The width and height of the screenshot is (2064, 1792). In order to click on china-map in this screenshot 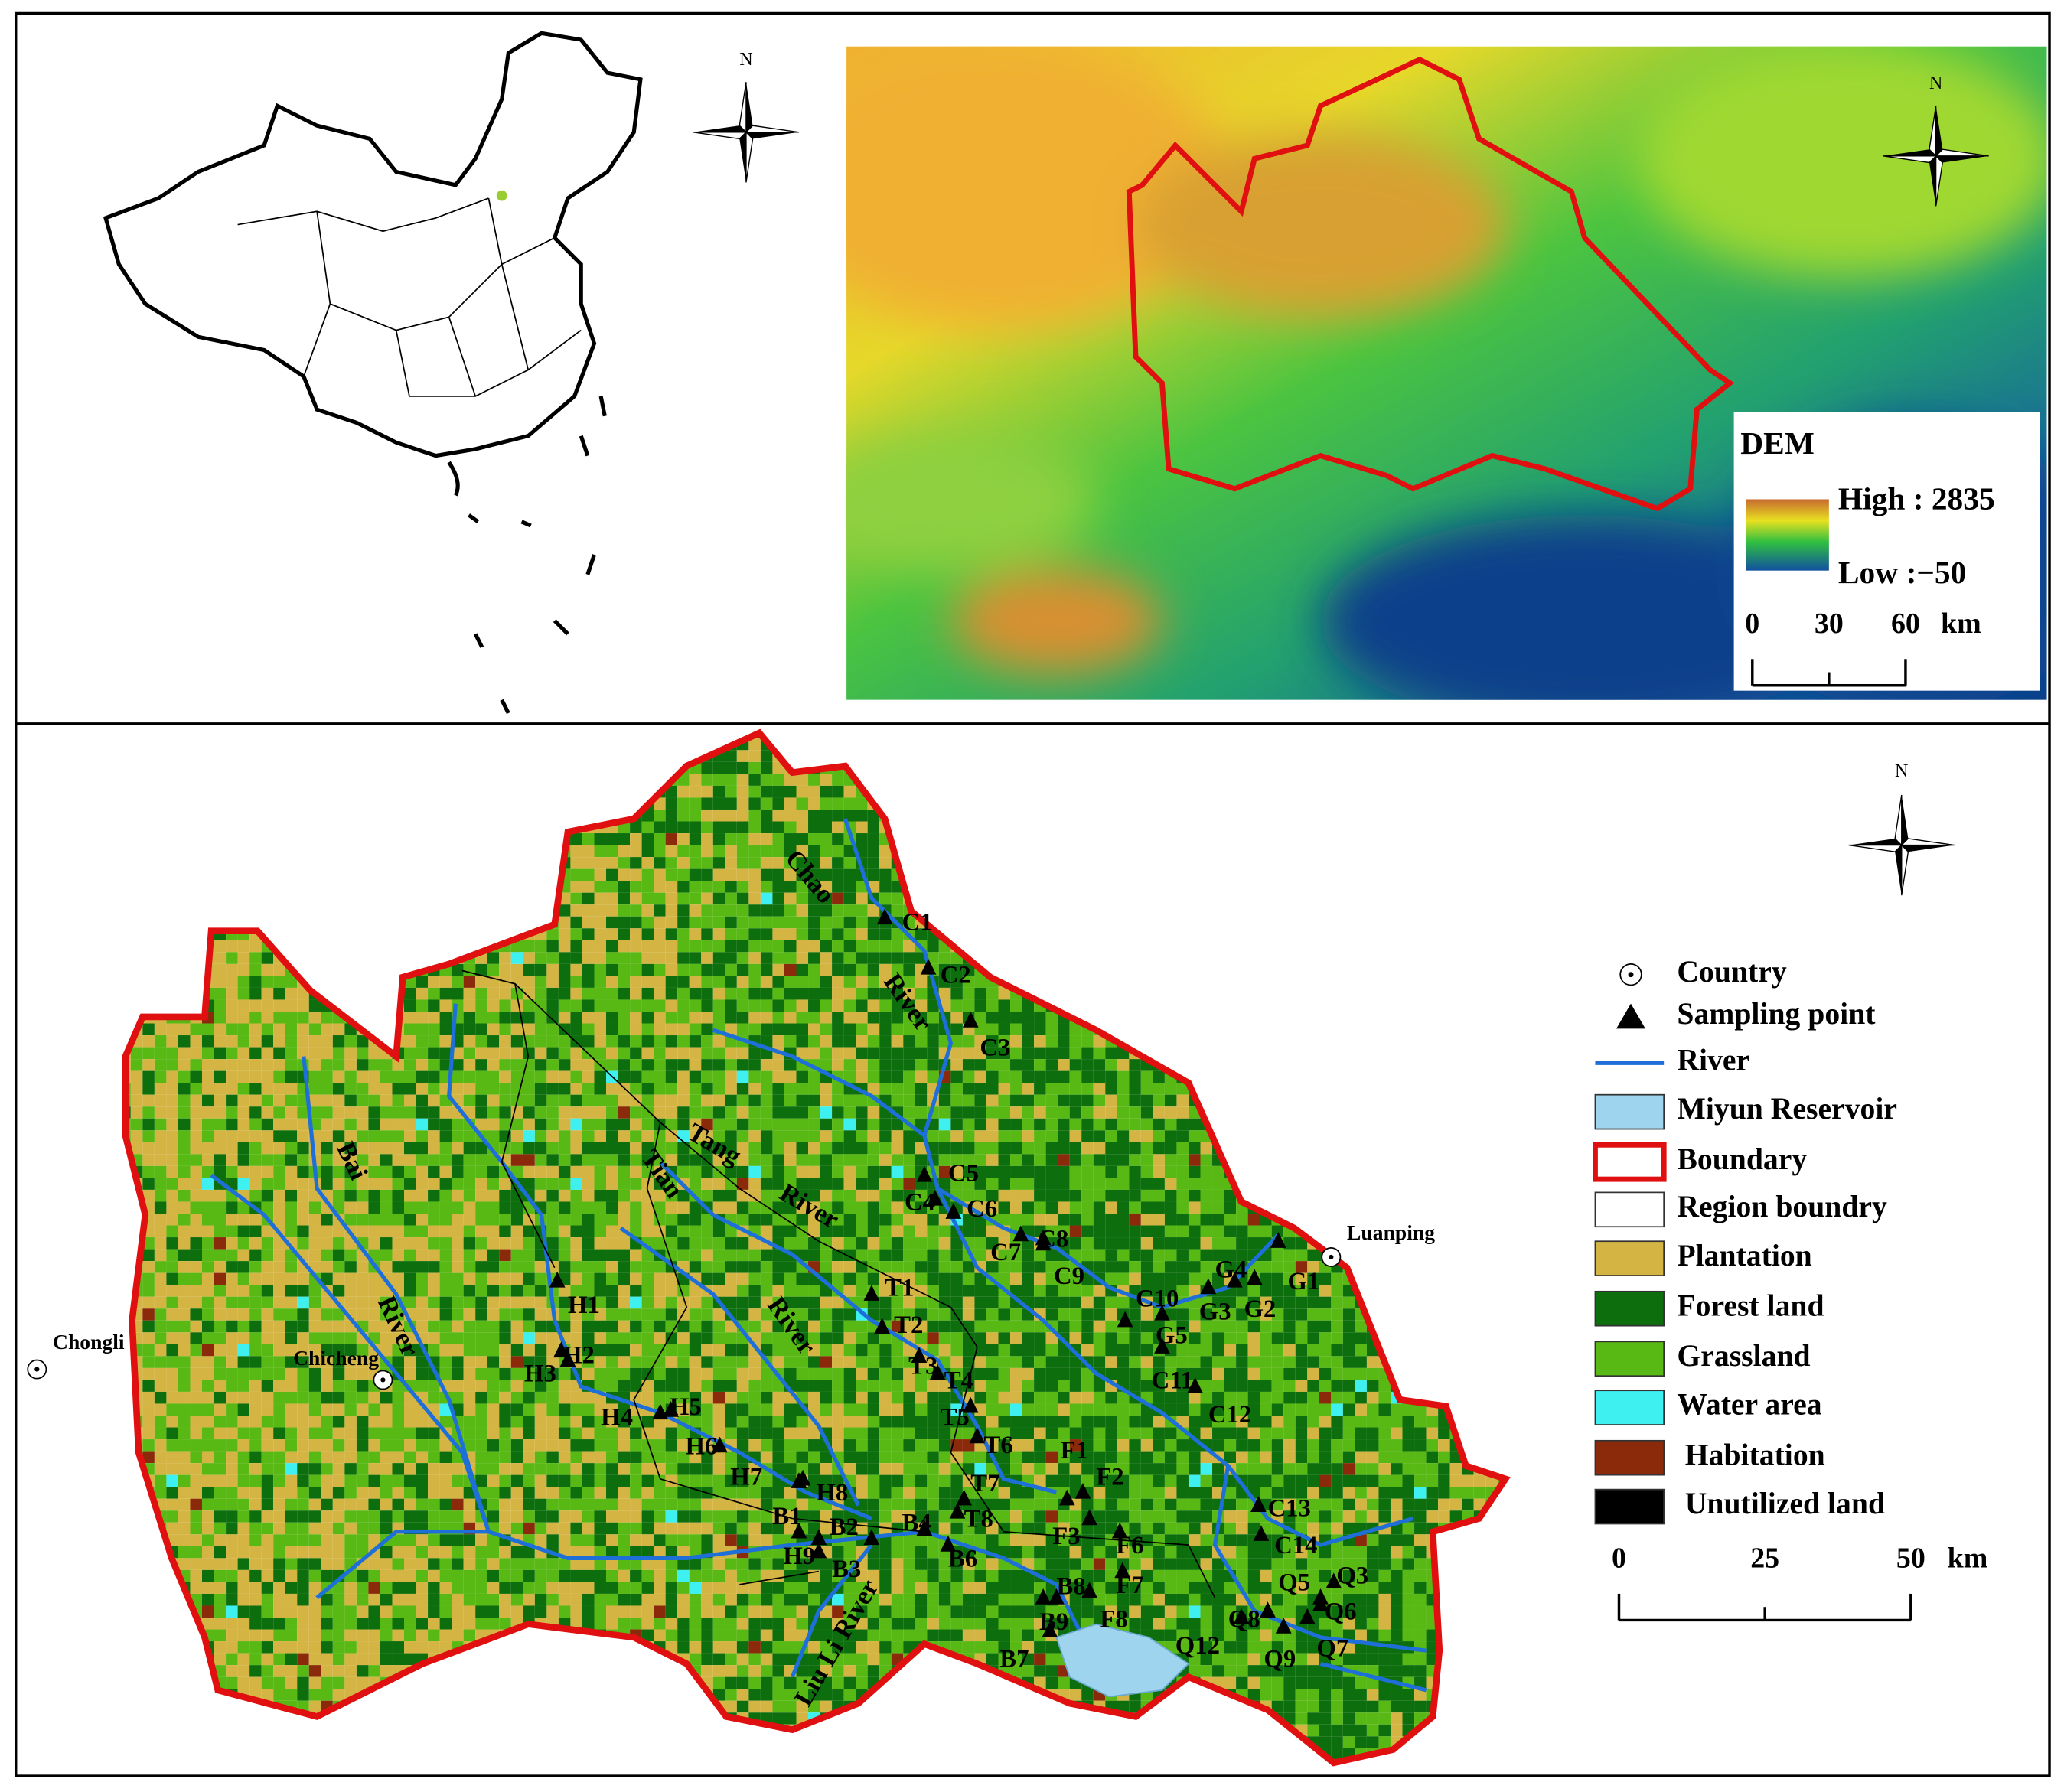, I will do `click(373, 373)`.